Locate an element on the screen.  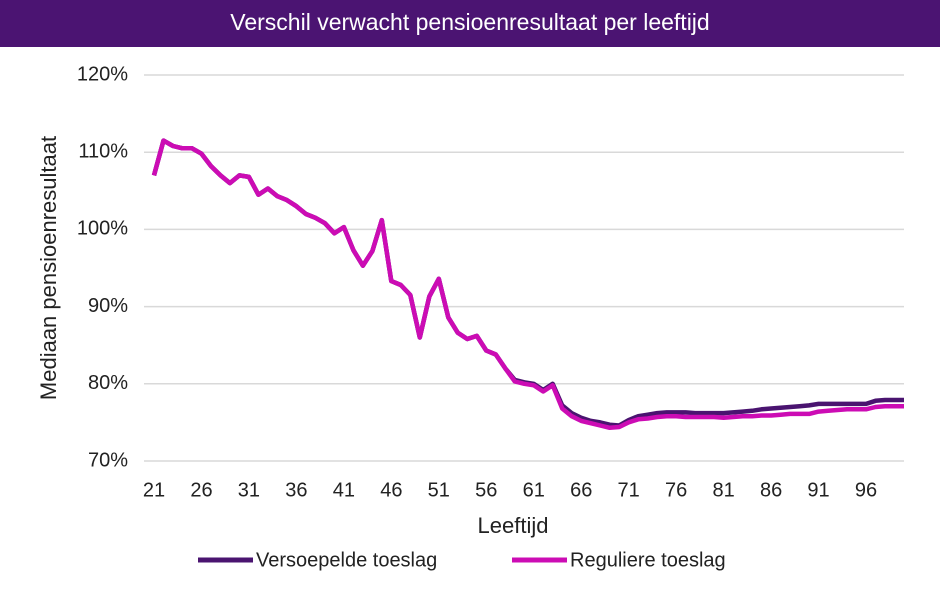
y-tick-label: 80% is located at coordinates (108, 383).